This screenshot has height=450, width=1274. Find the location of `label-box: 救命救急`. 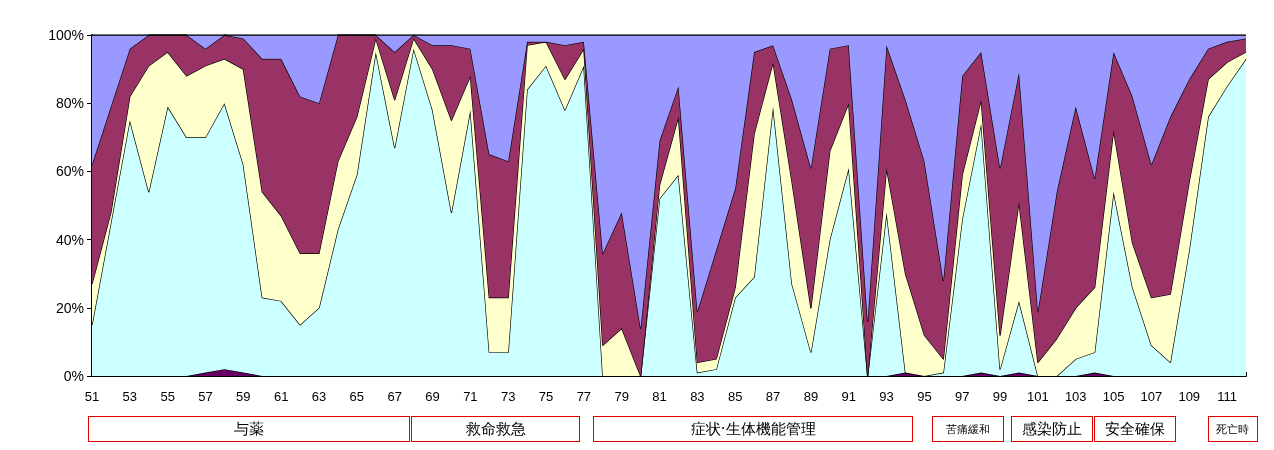

label-box: 救命救急 is located at coordinates (496, 429).